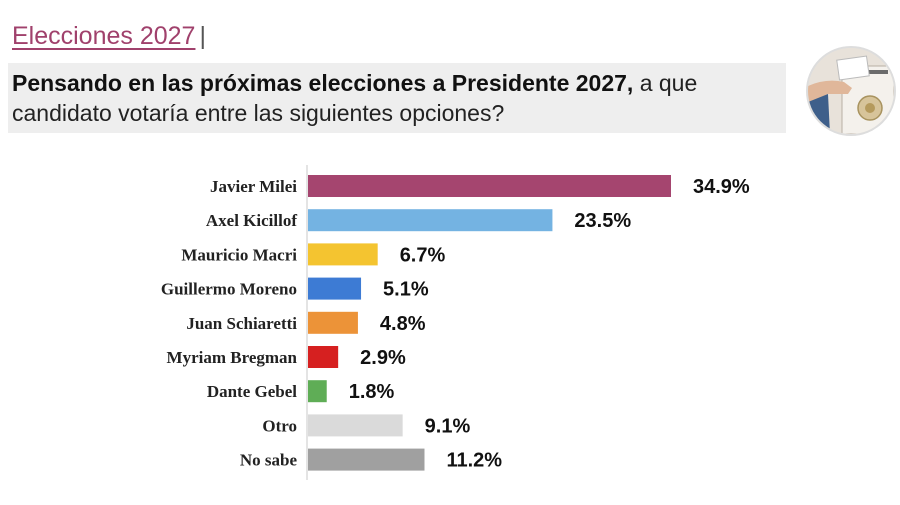 The image size is (900, 505). Describe the element at coordinates (232, 357) in the screenshot. I see `category-label-myriam-bregman: Myriam Bregman` at that location.